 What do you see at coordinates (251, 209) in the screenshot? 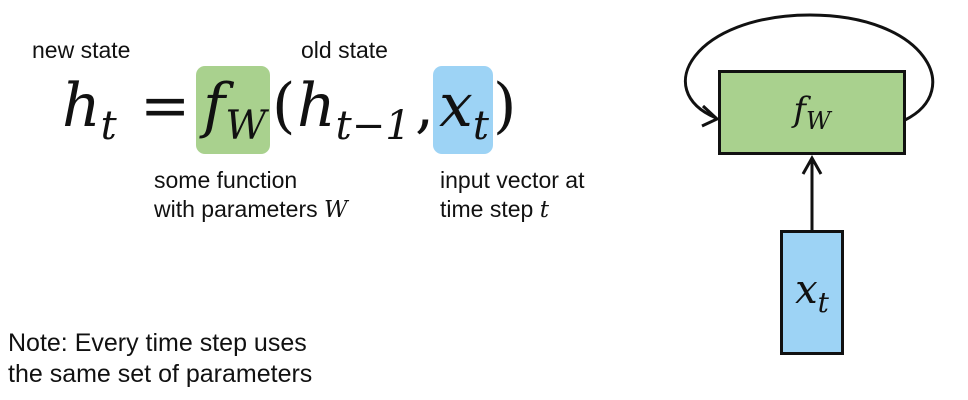
I see `function-description-line2: with parameters W` at bounding box center [251, 209].